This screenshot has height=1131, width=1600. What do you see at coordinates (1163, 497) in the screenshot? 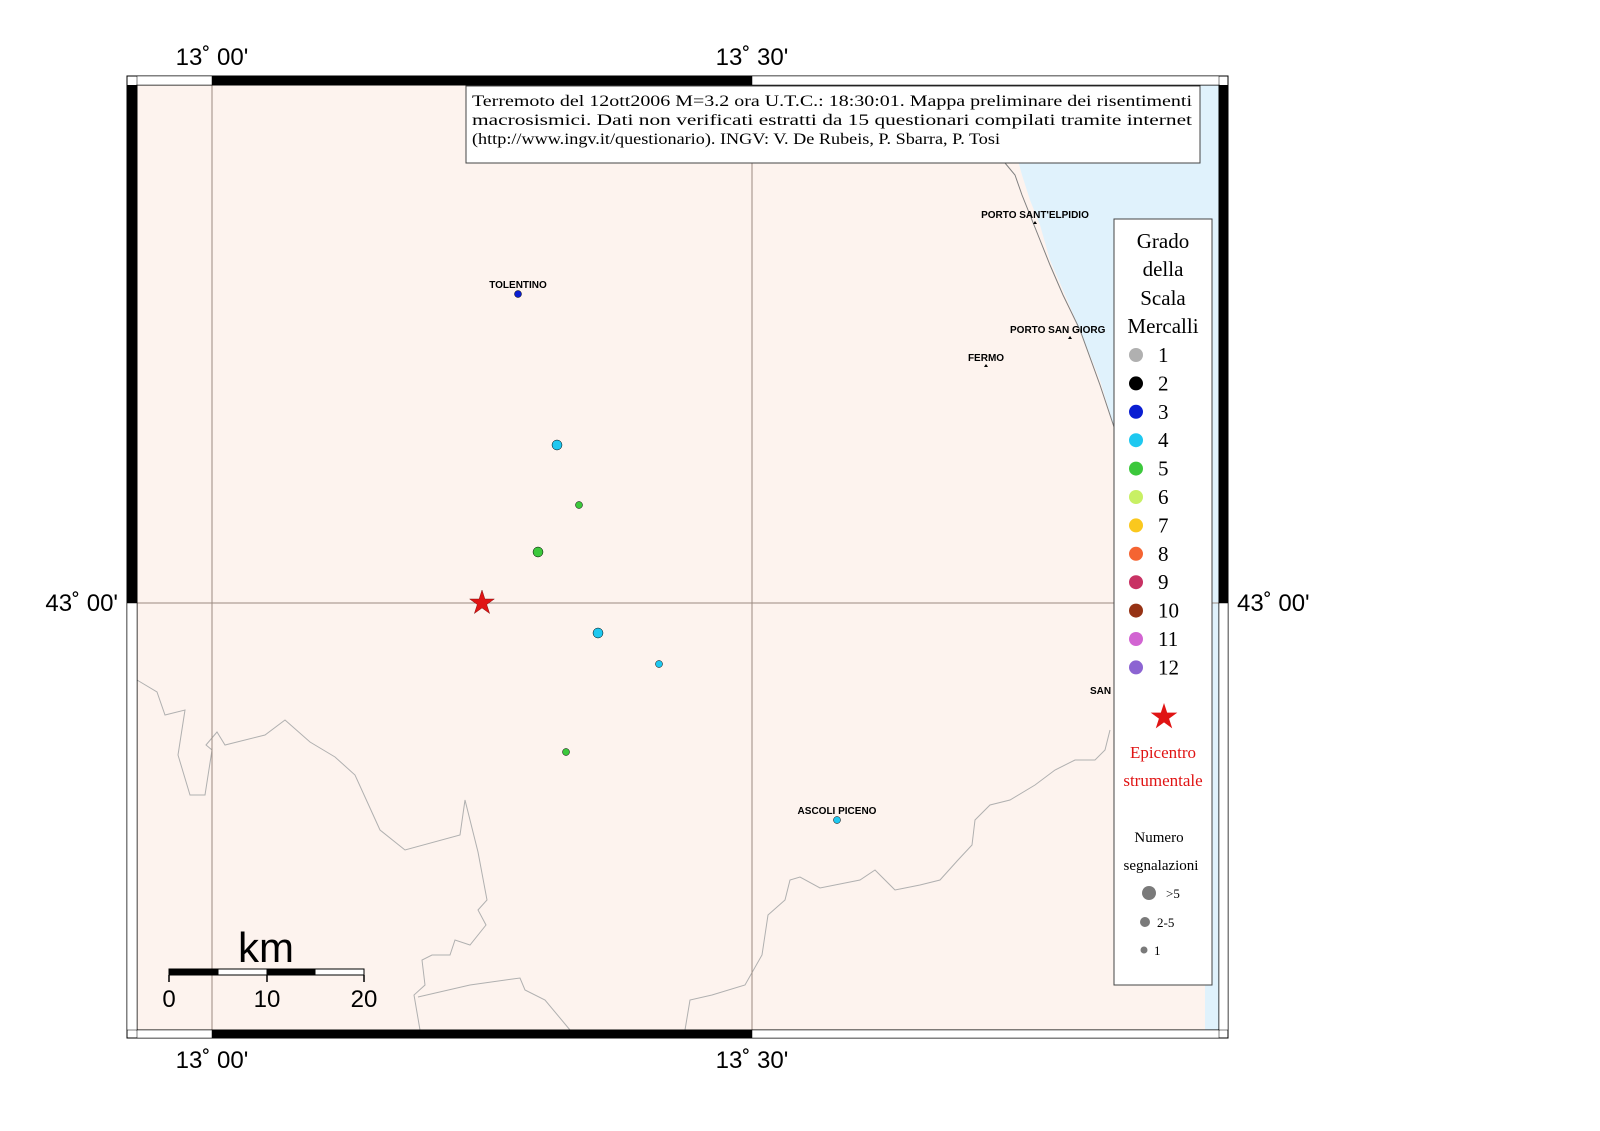
I see `legend-grade-label: 6` at bounding box center [1163, 497].